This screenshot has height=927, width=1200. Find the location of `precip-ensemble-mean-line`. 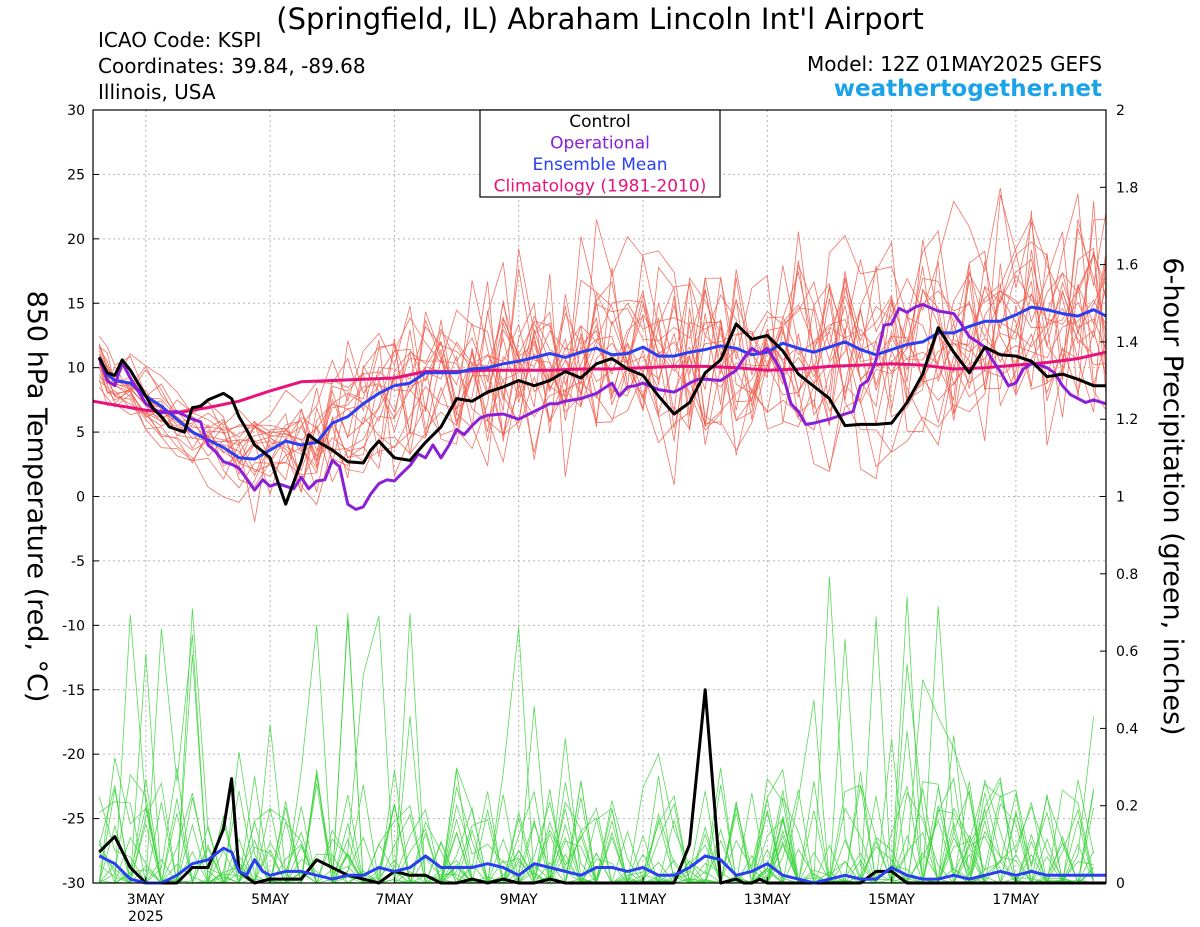

precip-ensemble-mean-line is located at coordinates (602, 865).